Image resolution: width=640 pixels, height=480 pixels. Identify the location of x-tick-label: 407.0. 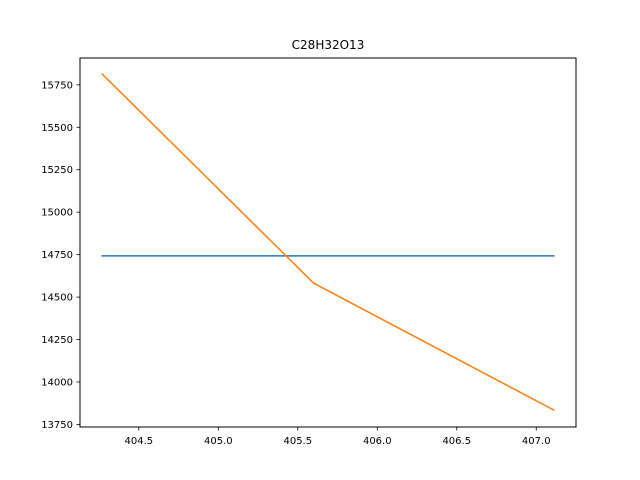
(536, 441).